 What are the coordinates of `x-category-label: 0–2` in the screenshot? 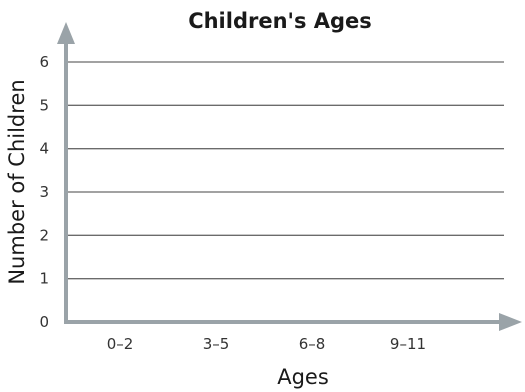 It's located at (120, 344).